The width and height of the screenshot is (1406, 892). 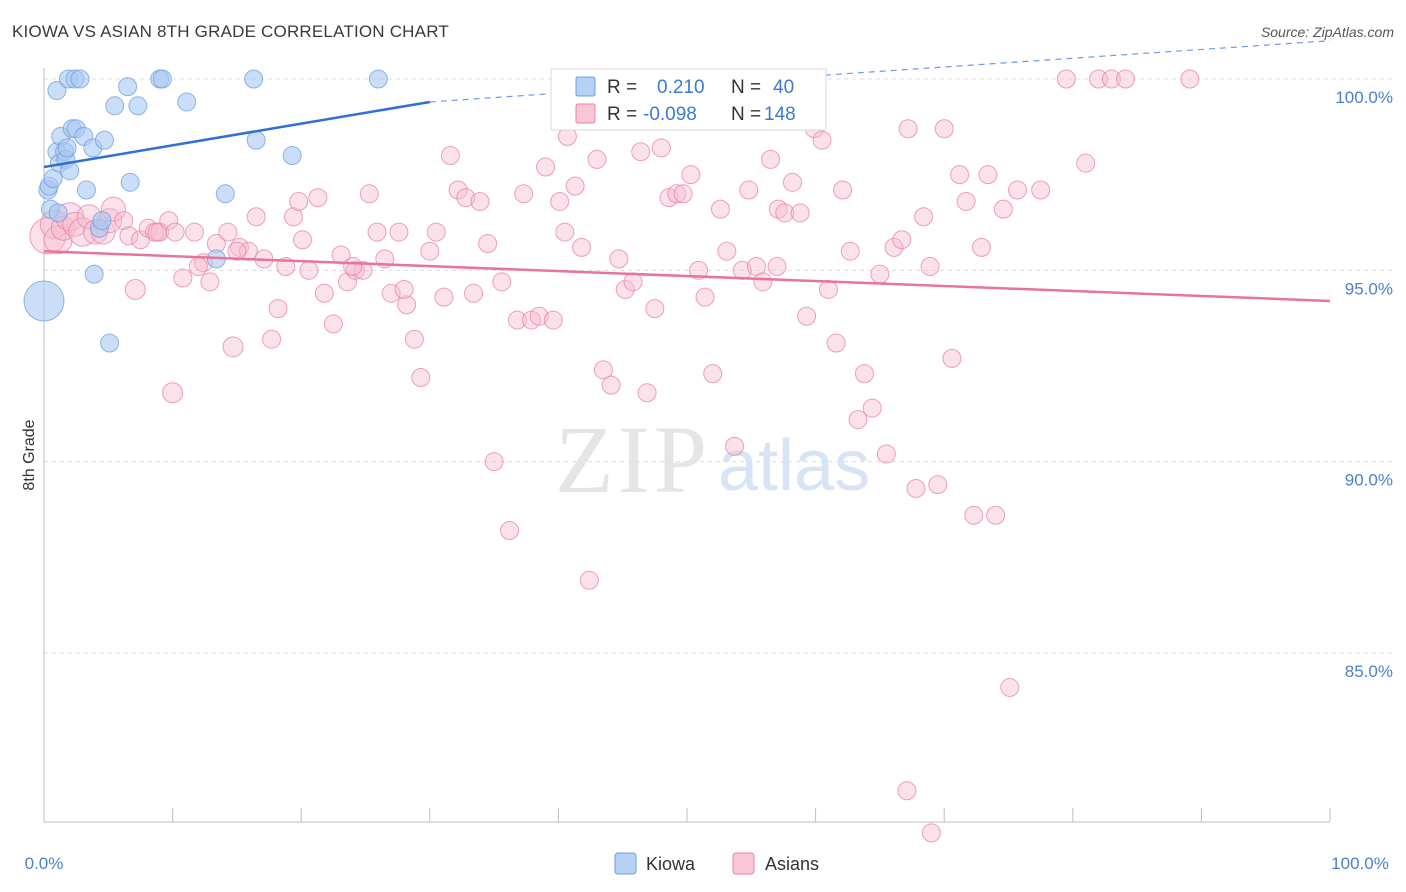 What do you see at coordinates (1364, 97) in the screenshot?
I see `y-tick-label: 100.0%` at bounding box center [1364, 97].